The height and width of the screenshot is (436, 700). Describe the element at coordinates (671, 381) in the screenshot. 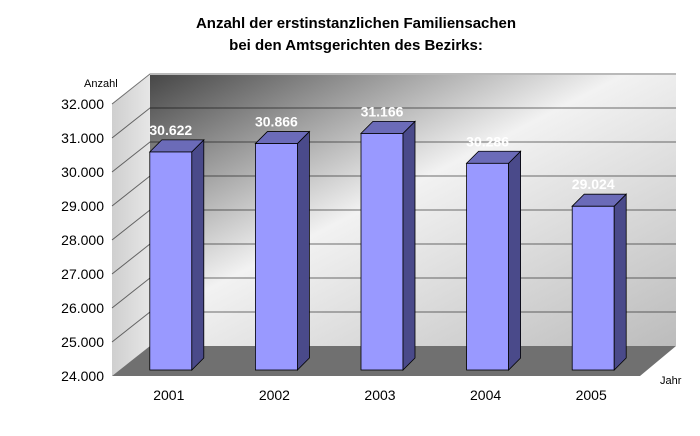

I see `x-axis-label: Jahr` at that location.